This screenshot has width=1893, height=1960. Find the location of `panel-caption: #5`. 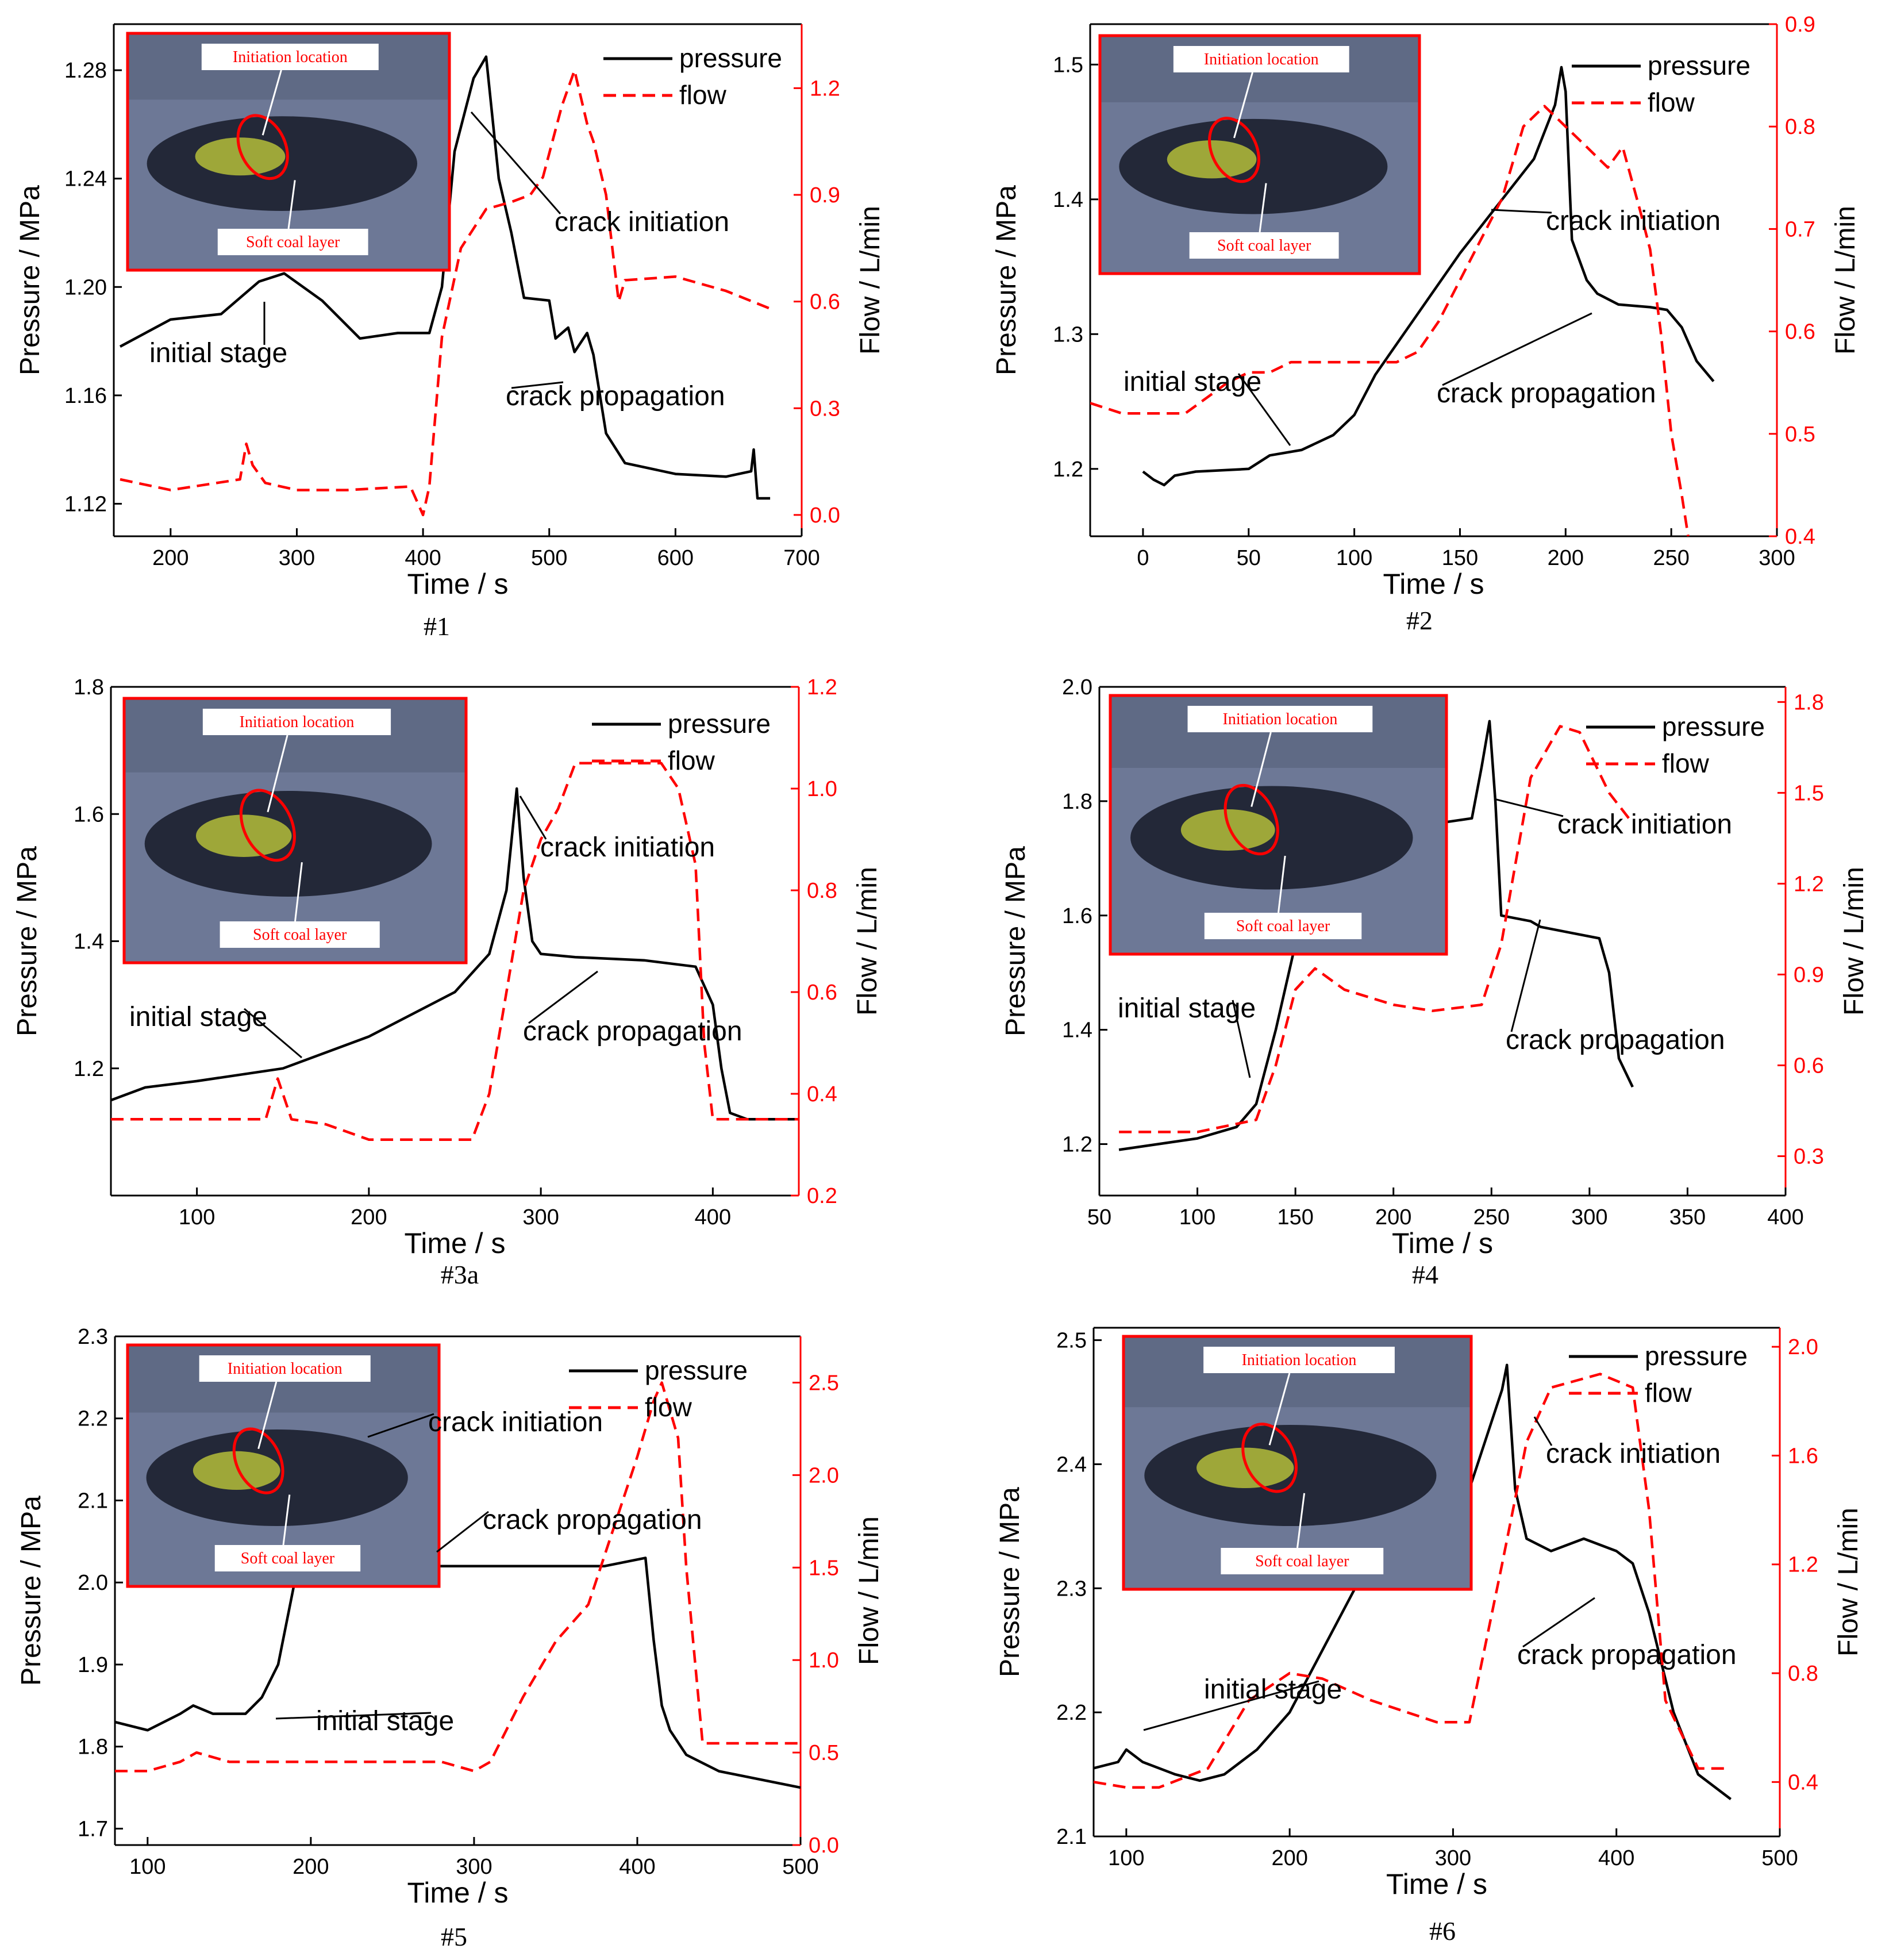

panel-caption: #5 is located at coordinates (454, 1937).